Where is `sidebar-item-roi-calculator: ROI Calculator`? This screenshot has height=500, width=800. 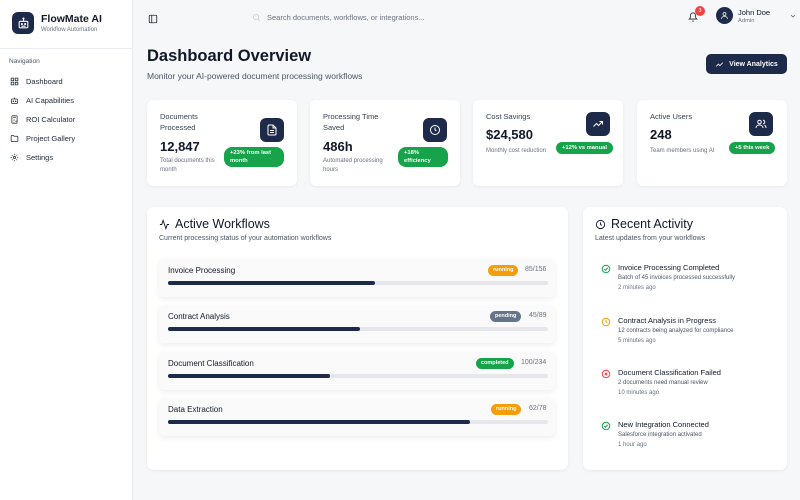
sidebar-item-roi-calculator: ROI Calculator is located at coordinates (67, 119).